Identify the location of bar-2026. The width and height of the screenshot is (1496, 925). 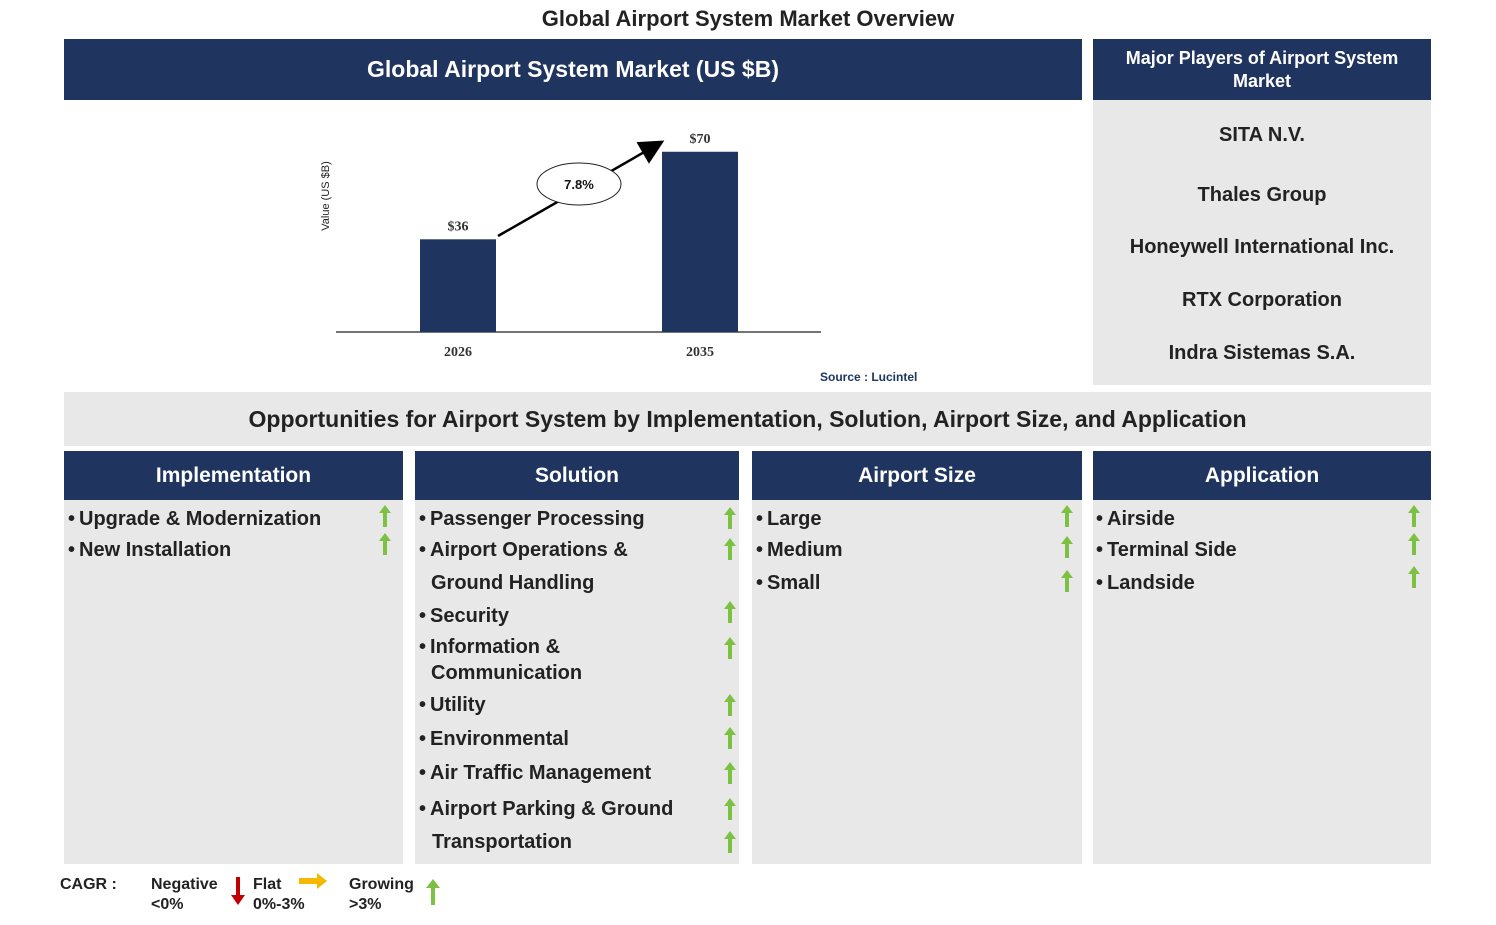
(458, 285).